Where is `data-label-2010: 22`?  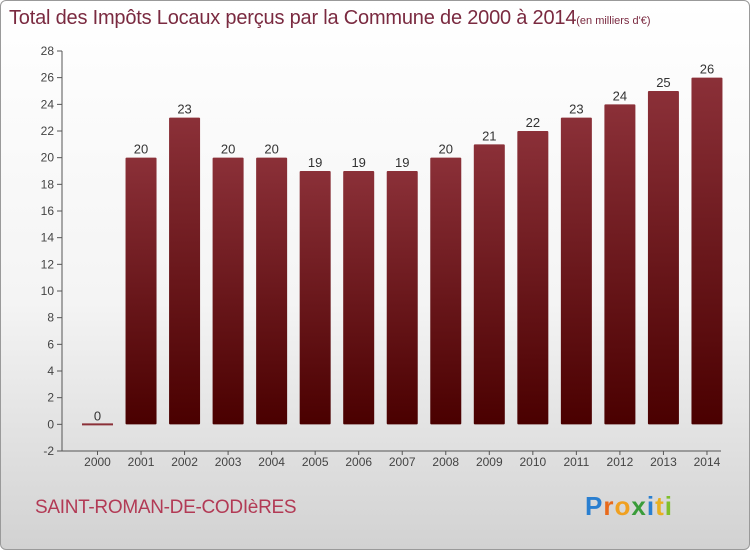
data-label-2010: 22 is located at coordinates (533, 122).